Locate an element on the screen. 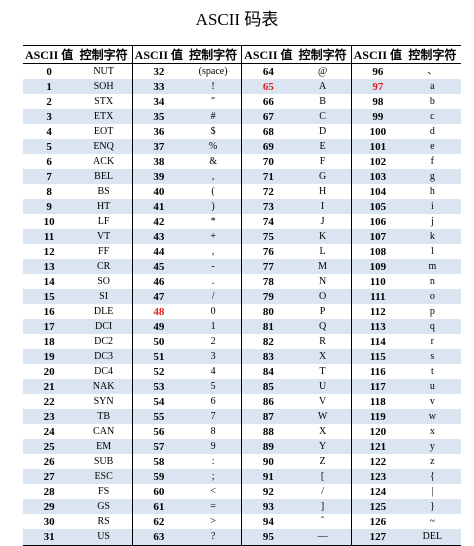 The image size is (474, 546). control-char-cell: u is located at coordinates (432, 387).